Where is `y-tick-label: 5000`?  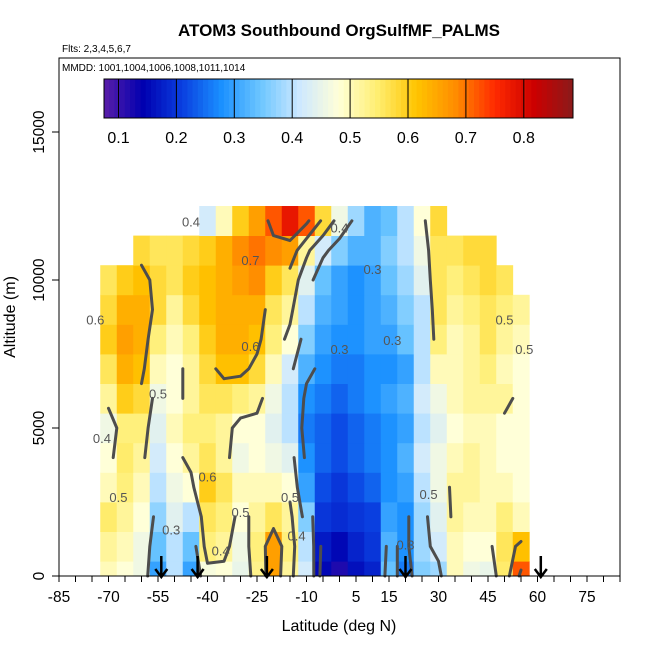
y-tick-label: 5000 is located at coordinates (39, 427).